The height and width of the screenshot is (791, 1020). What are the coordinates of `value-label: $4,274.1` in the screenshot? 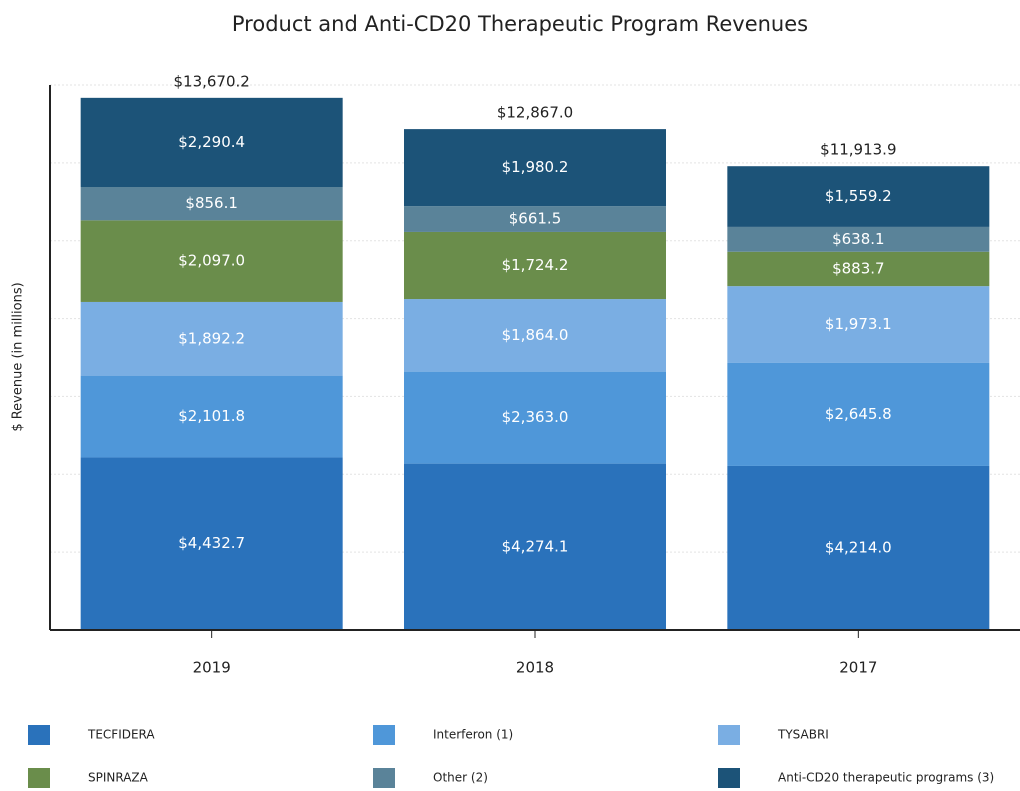 It's located at (535, 546).